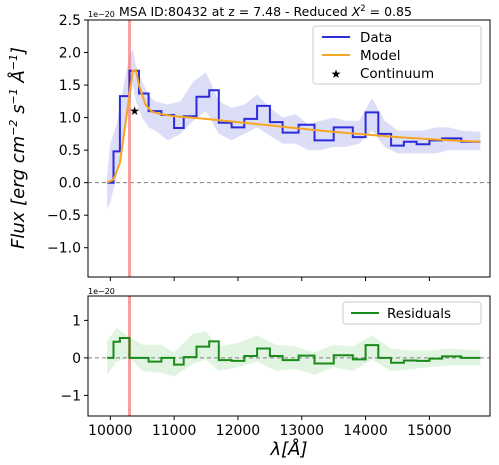 This screenshot has height=465, width=499. What do you see at coordinates (76, 321) in the screenshot?
I see `y-tick-label: 1` at bounding box center [76, 321].